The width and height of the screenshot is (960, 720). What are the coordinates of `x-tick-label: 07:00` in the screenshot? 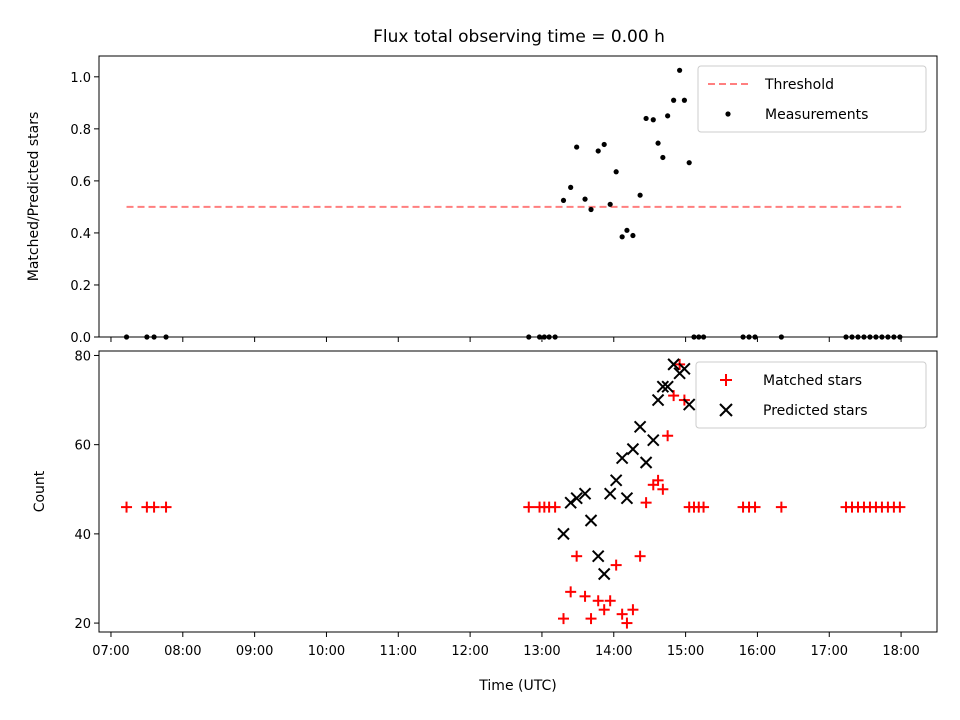 It's located at (110, 651).